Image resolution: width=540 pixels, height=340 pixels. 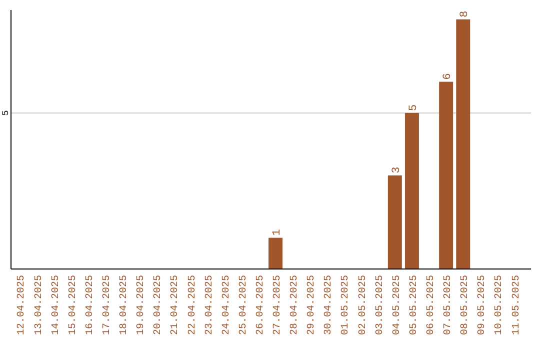 What do you see at coordinates (260, 305) in the screenshot?
I see `x-tick-label: 26.04.2025` at bounding box center [260, 305].